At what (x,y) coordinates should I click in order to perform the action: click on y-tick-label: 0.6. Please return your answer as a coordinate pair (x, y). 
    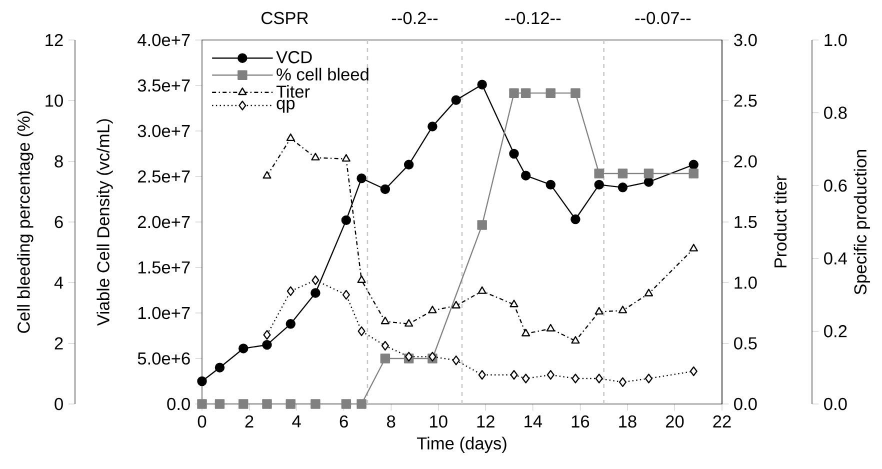
    Looking at the image, I should click on (835, 185).